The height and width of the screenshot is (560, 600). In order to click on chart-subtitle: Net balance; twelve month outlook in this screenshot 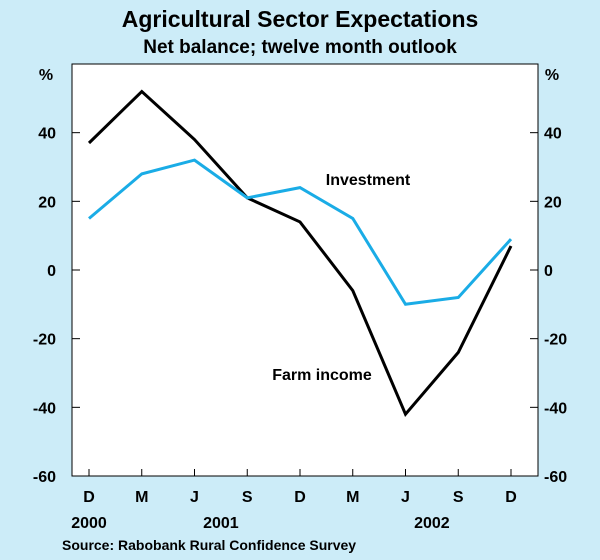, I will do `click(300, 47)`.